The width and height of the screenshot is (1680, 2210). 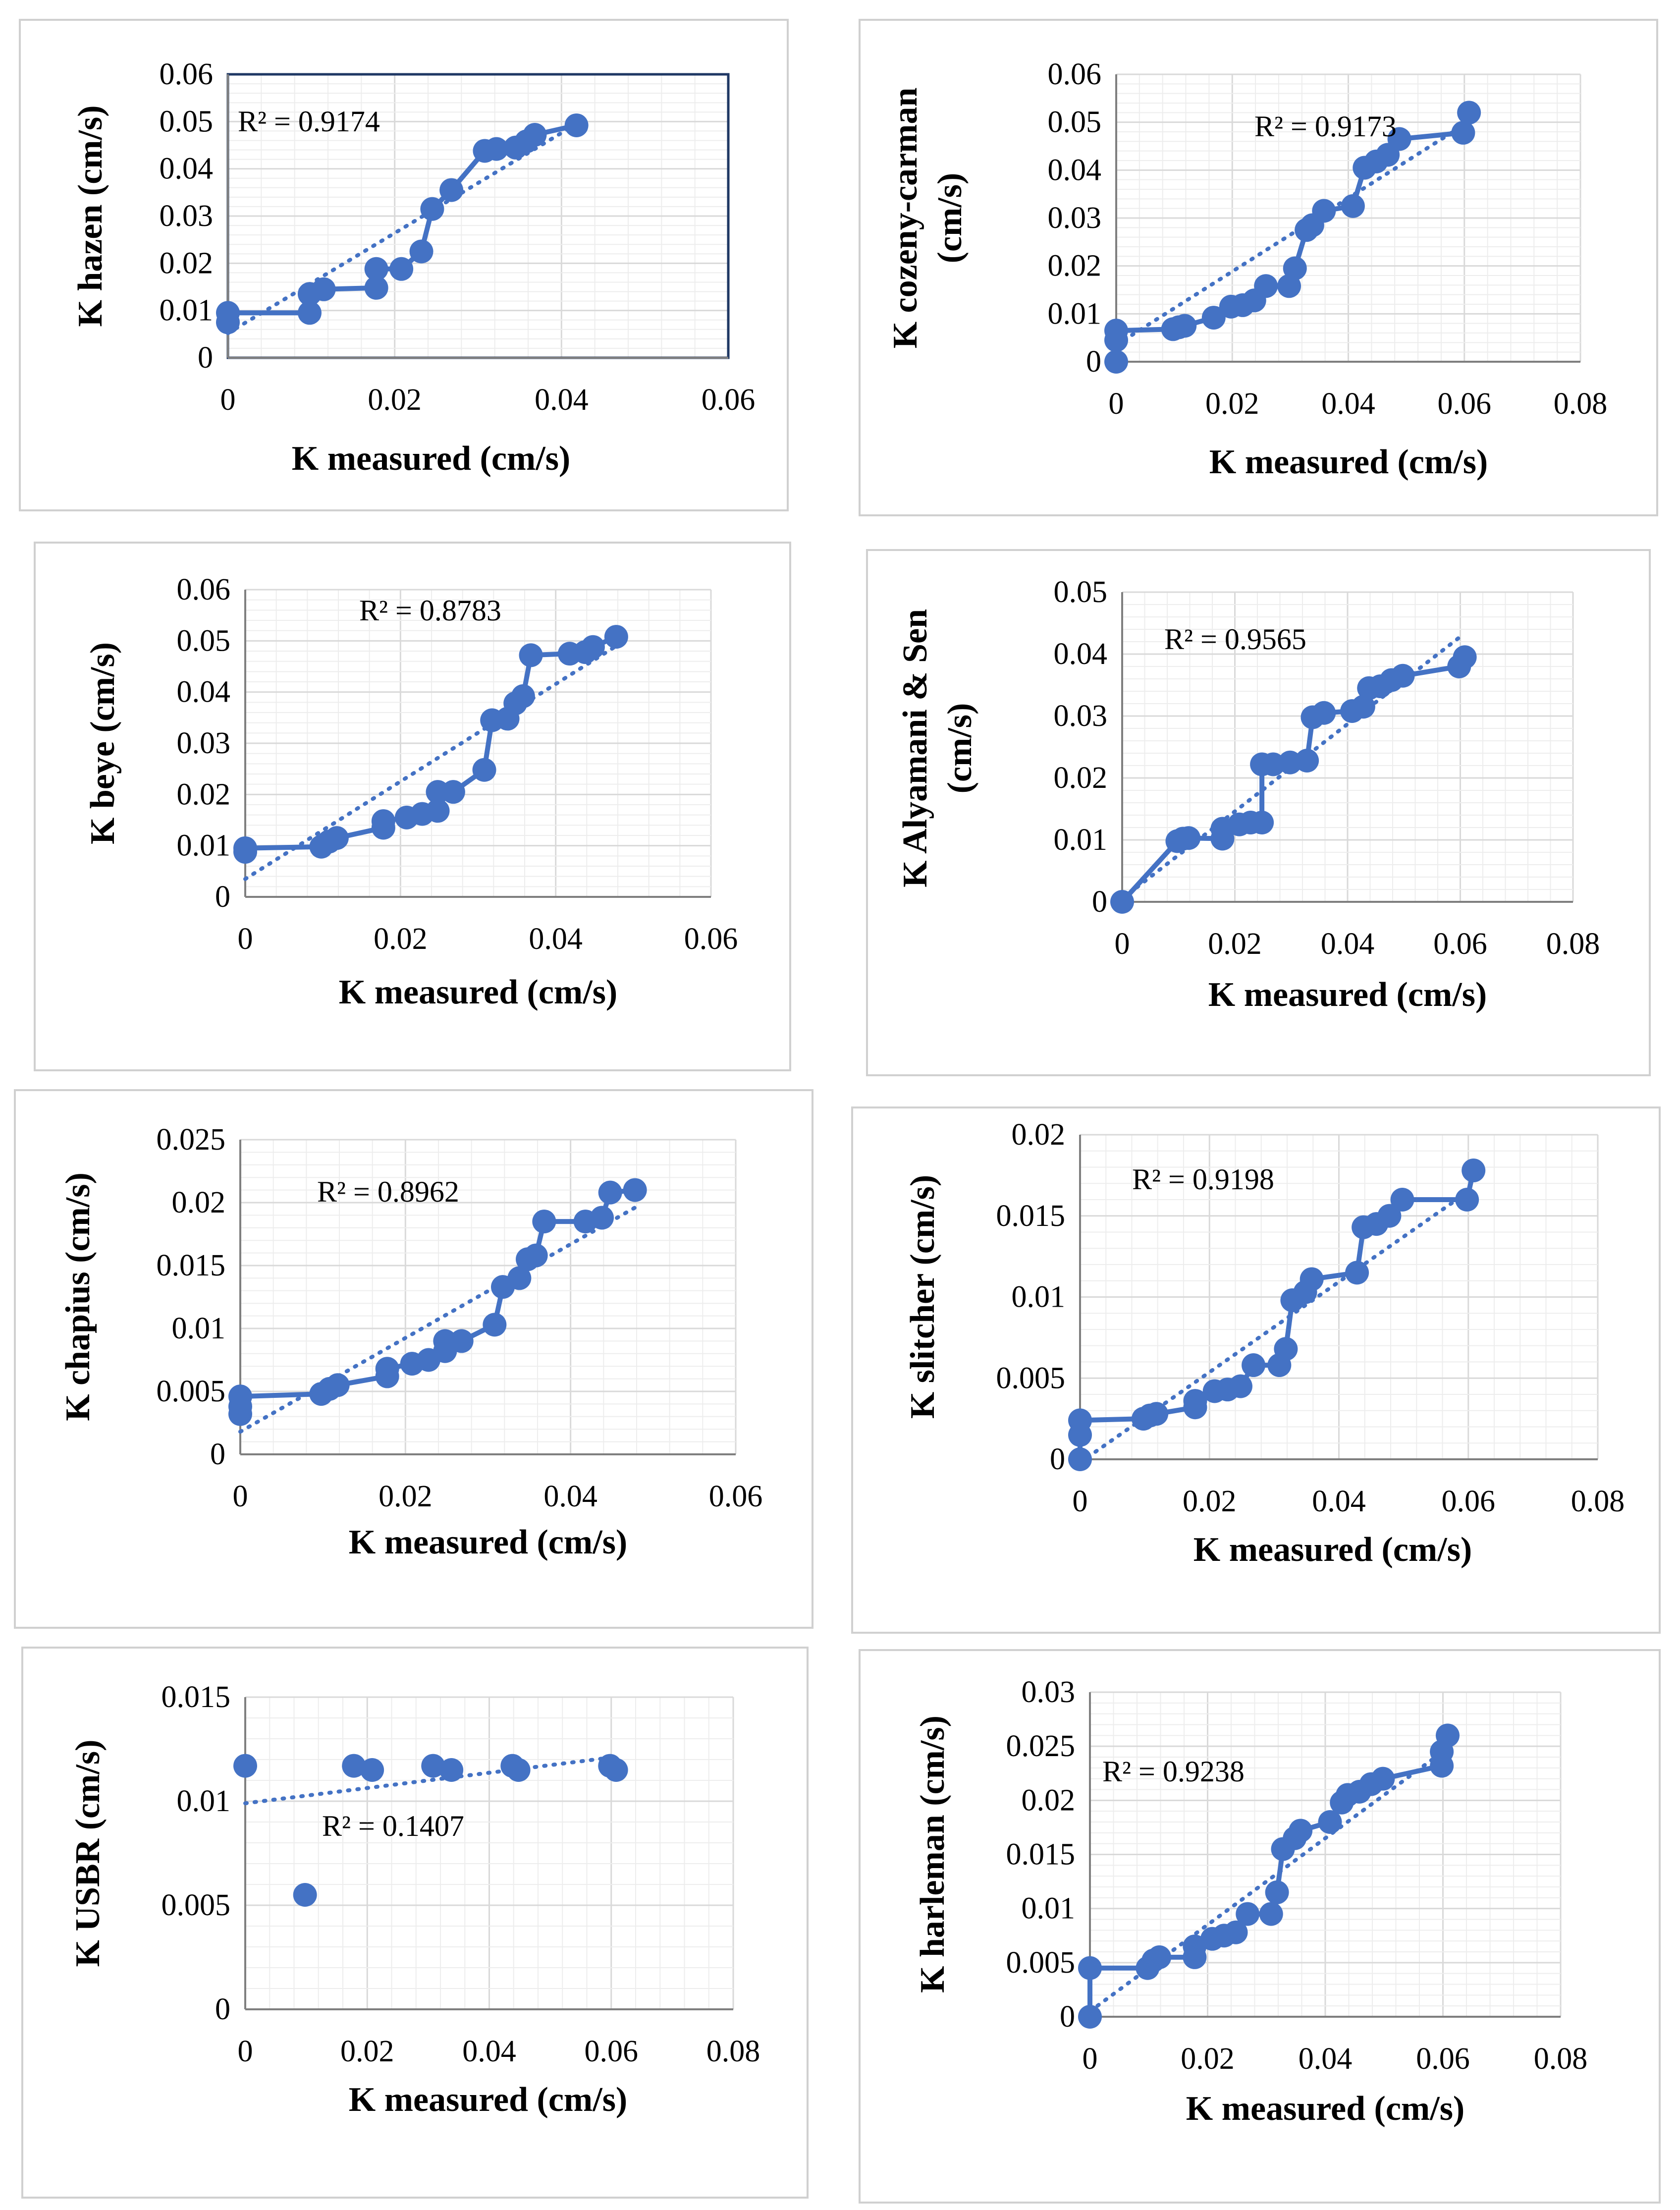 What do you see at coordinates (88, 1853) in the screenshot?
I see `y-axis-title: K USBR (cm/s)` at bounding box center [88, 1853].